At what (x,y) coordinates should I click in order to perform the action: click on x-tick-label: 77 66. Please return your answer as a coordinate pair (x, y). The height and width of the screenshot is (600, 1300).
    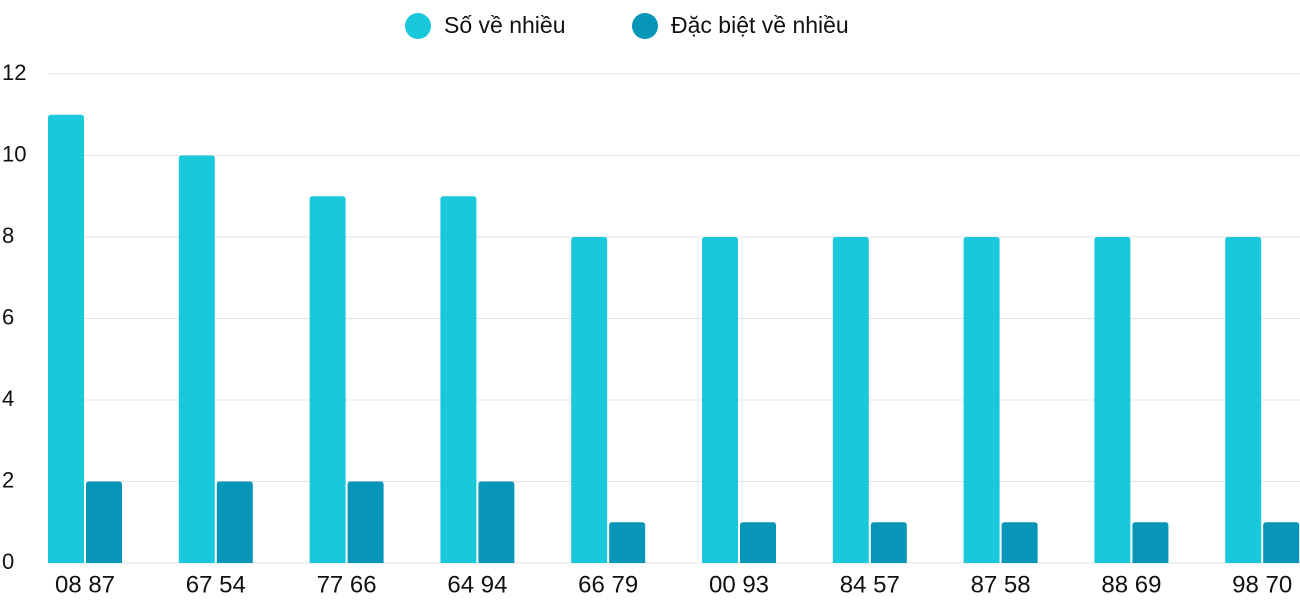
    Looking at the image, I should click on (347, 584).